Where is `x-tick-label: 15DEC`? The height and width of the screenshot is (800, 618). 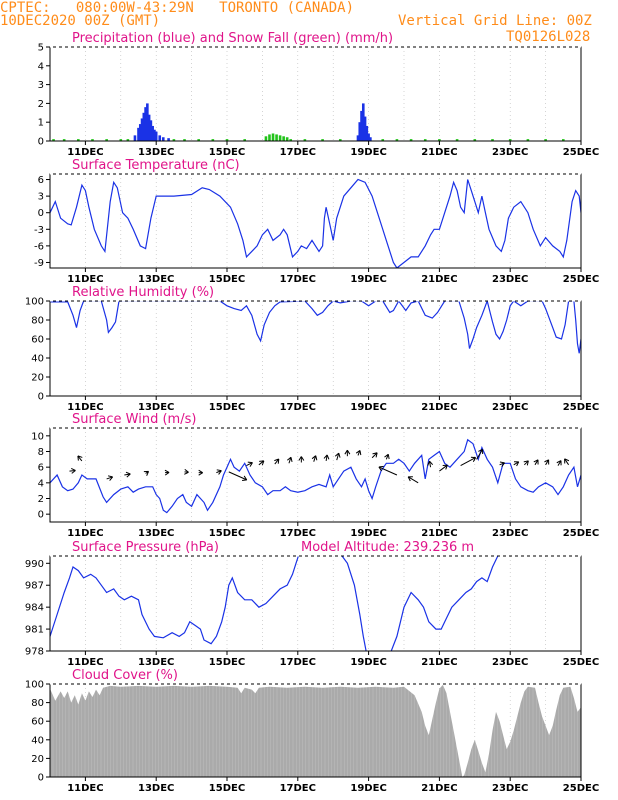 x-tick-label: 15DEC is located at coordinates (227, 533).